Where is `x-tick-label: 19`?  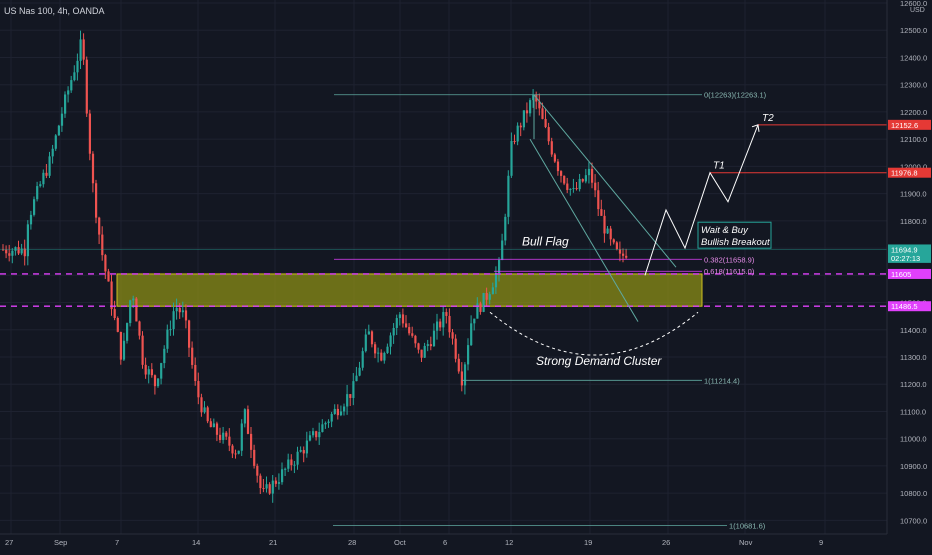
x-tick-label: 19 is located at coordinates (588, 542).